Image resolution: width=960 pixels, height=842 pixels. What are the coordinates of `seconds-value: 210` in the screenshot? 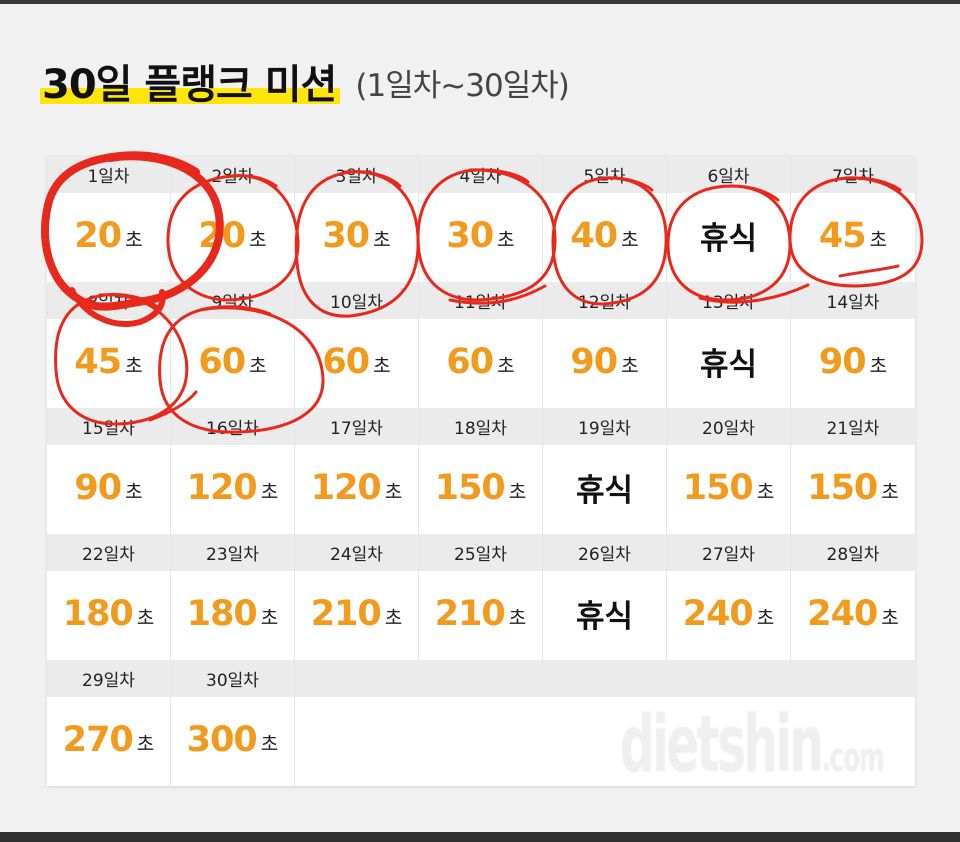 It's located at (470, 613).